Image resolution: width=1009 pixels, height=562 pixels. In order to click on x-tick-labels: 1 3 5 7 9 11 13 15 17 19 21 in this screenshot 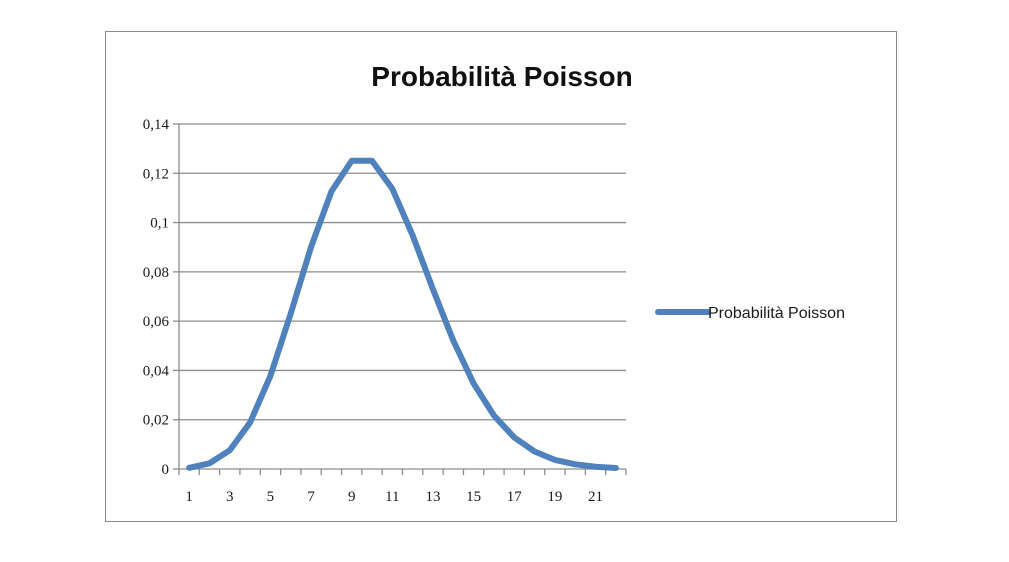, I will do `click(394, 497)`.